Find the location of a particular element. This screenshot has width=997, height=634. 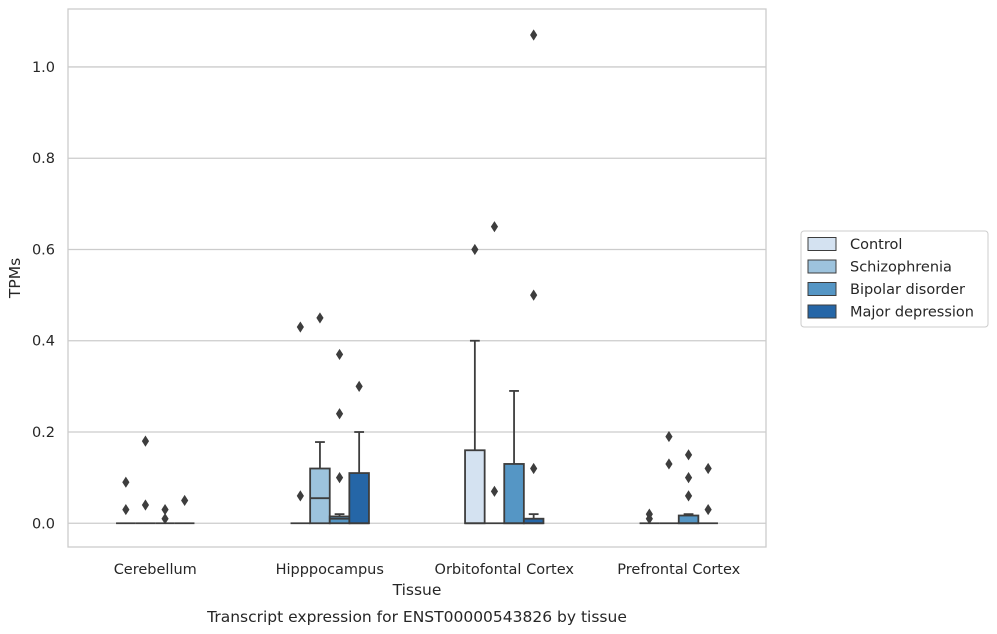

x-tick-label: Orbitofontal Cortex is located at coordinates (505, 570).